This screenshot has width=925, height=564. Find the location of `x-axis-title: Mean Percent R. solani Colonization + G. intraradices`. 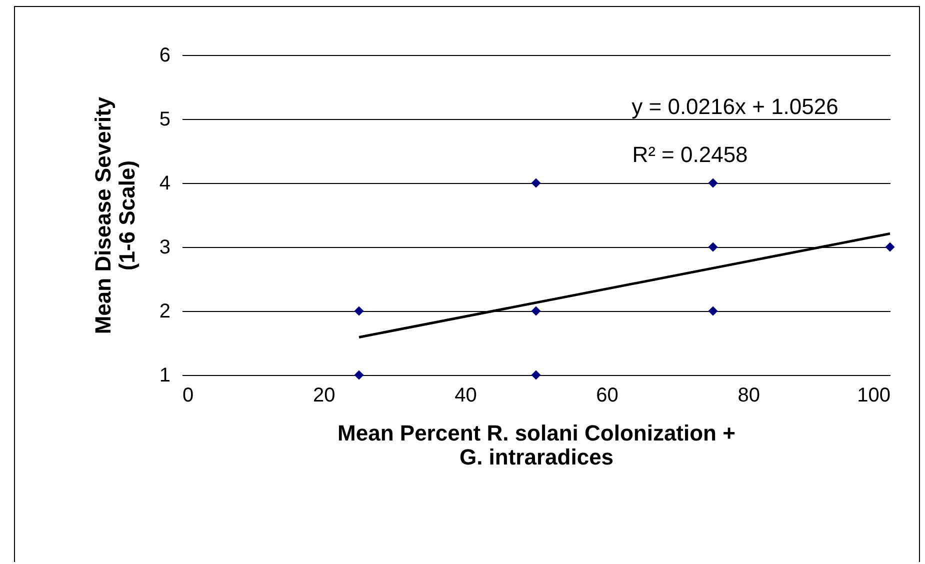

x-axis-title: Mean Percent R. solani Colonization + G. intraradices is located at coordinates (537, 445).